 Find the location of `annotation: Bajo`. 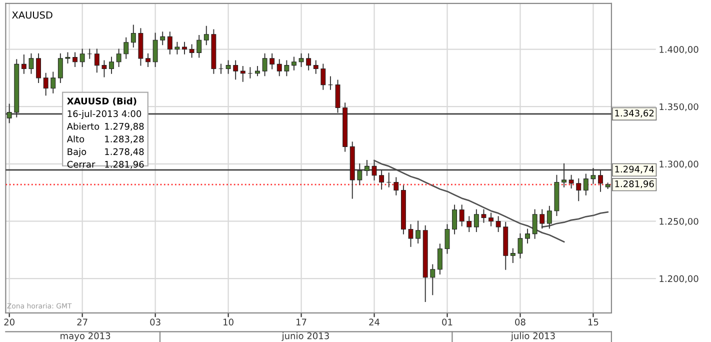

annotation: Bajo is located at coordinates (77, 152).